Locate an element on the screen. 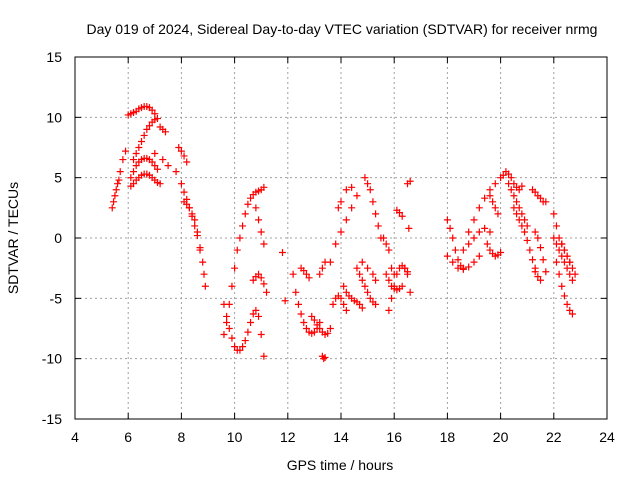 The height and width of the screenshot is (480, 640). y-tick-label: -5 is located at coordinates (56, 298).